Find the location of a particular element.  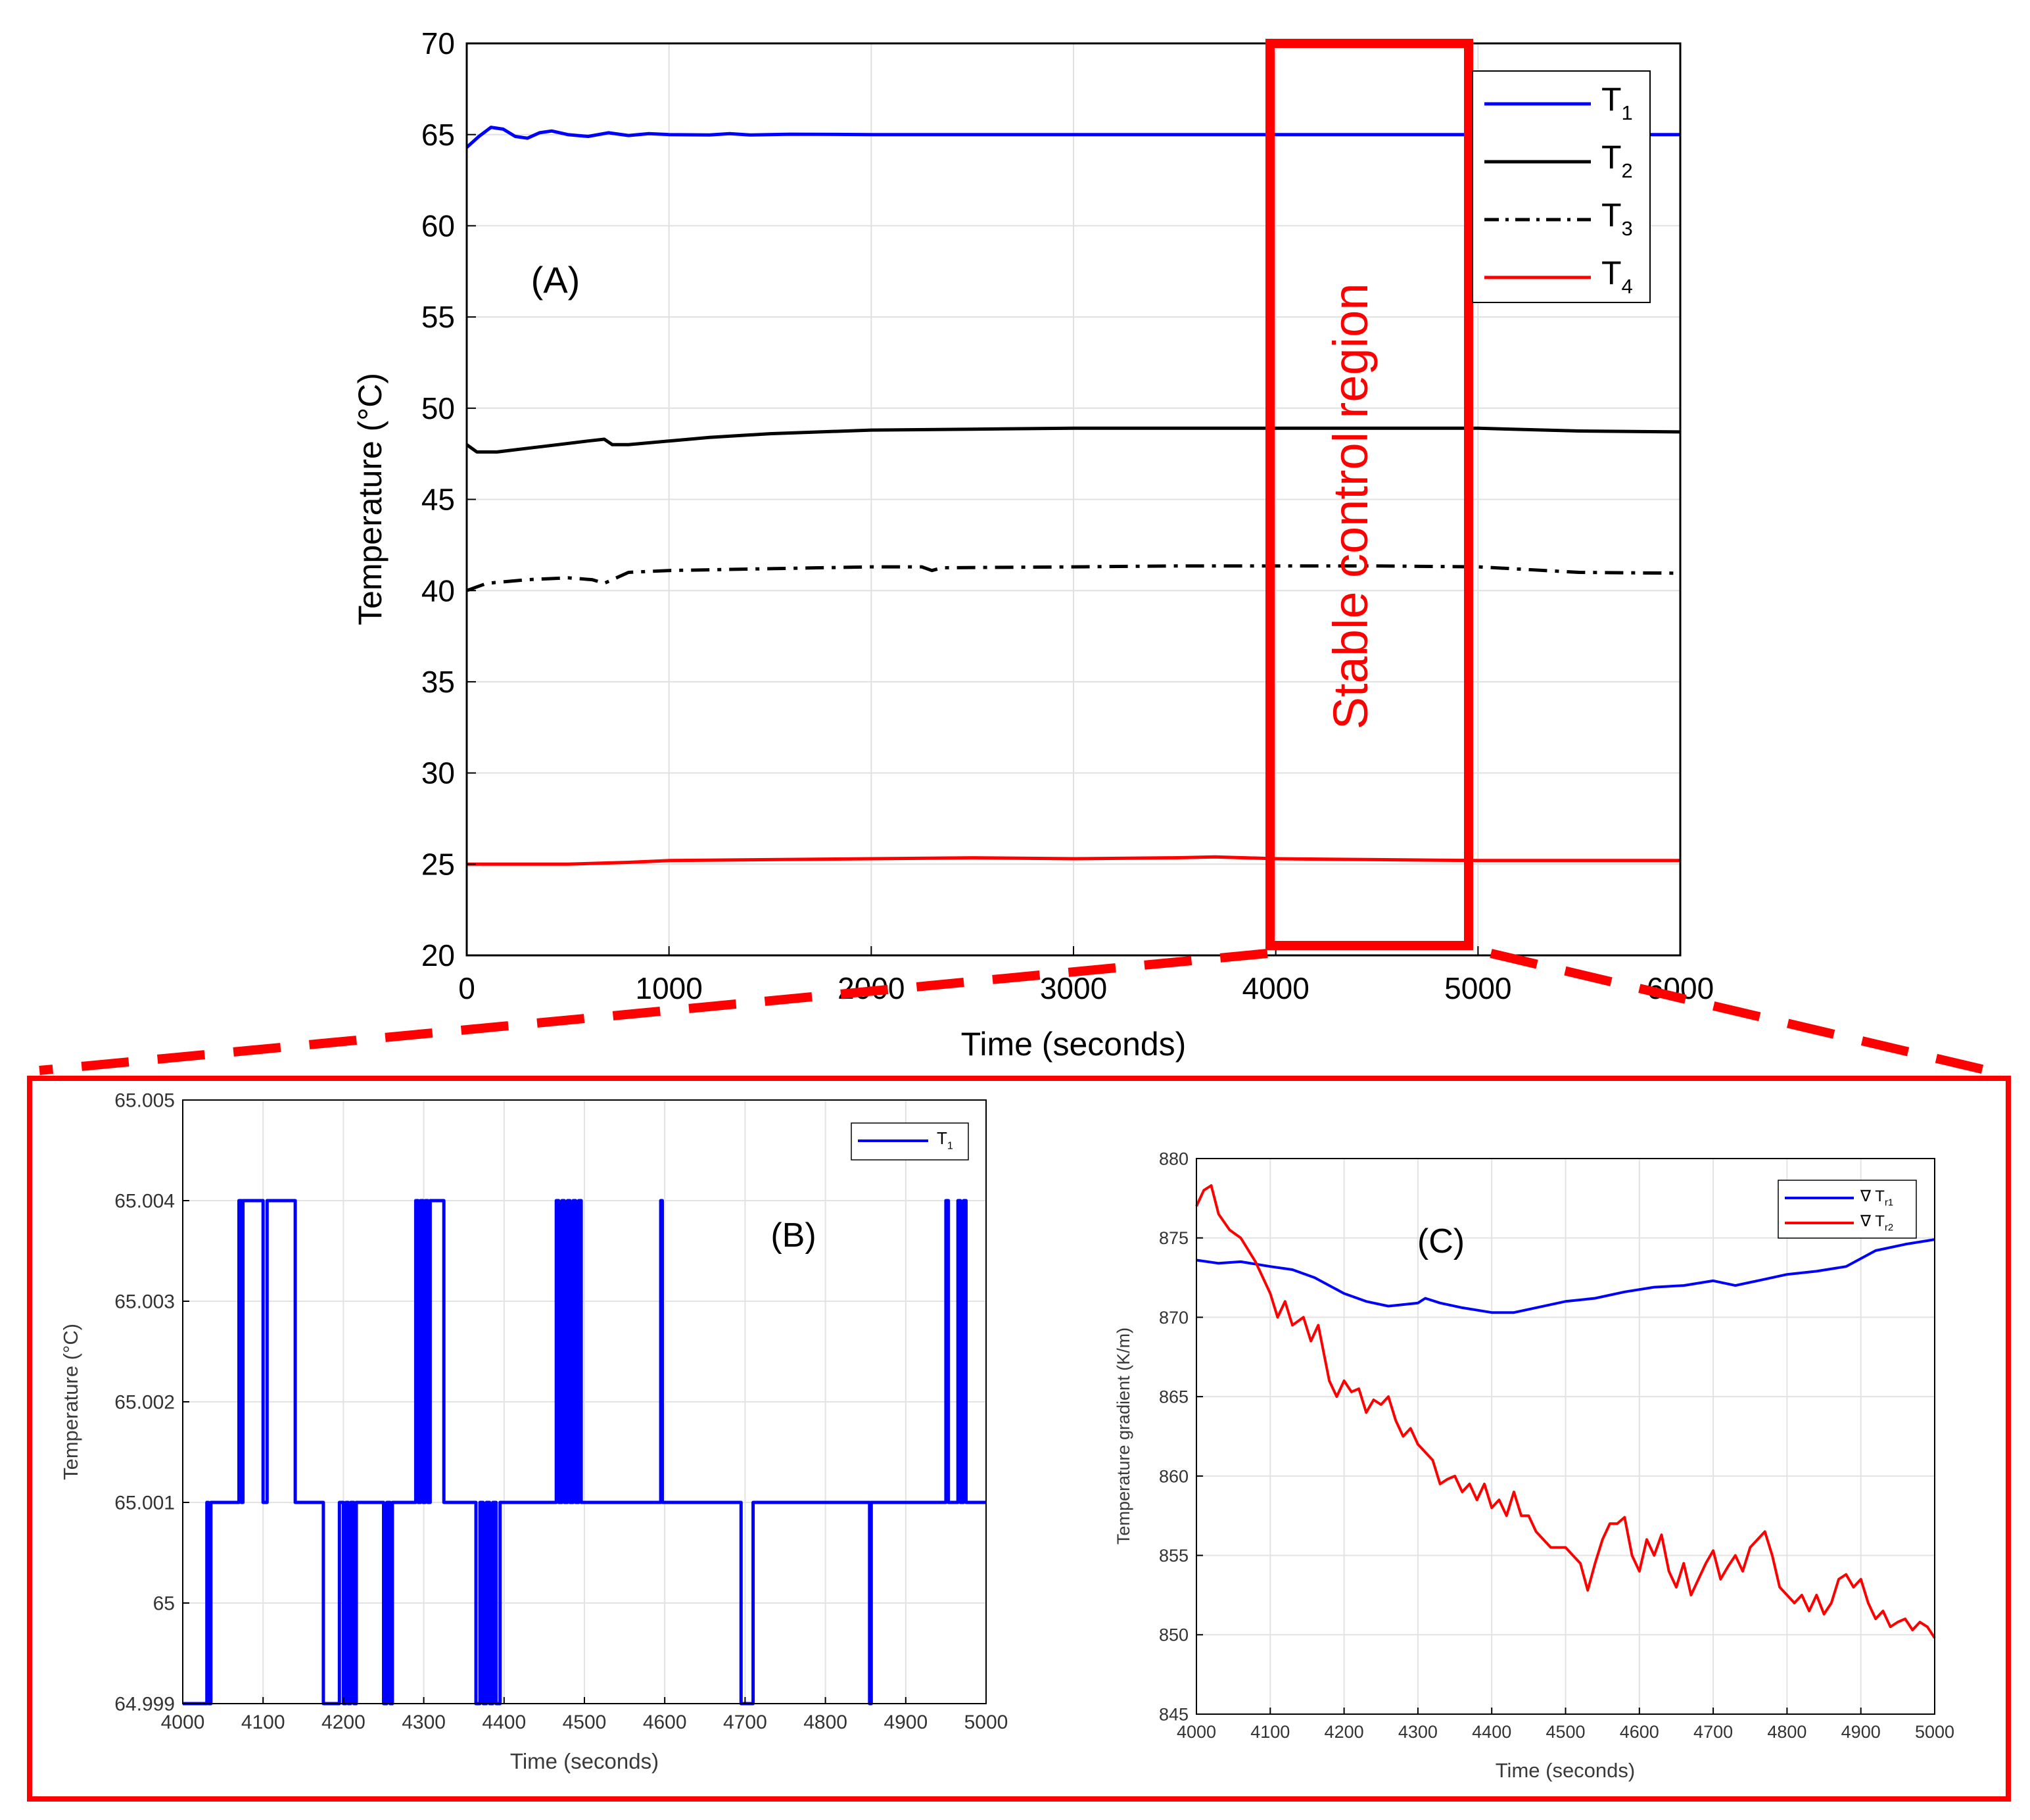

panel-b-x-tick-label: 4700 is located at coordinates (745, 1723).